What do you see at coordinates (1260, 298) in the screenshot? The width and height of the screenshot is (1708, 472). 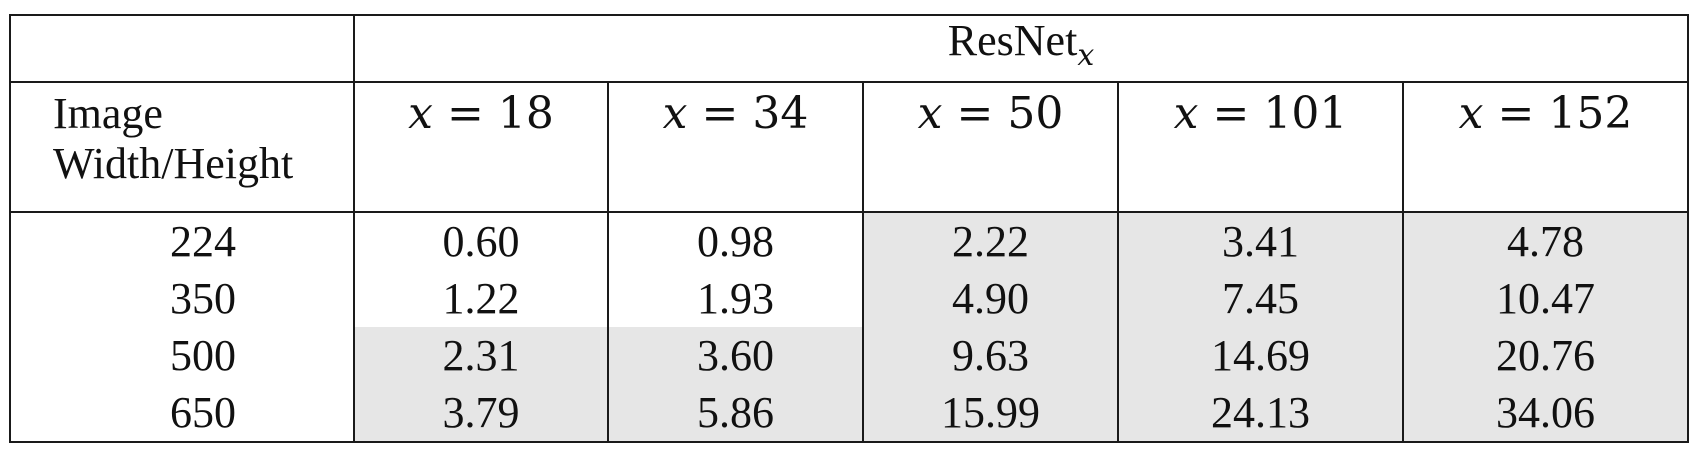 I see `table-cell-shaded: 7.45` at bounding box center [1260, 298].